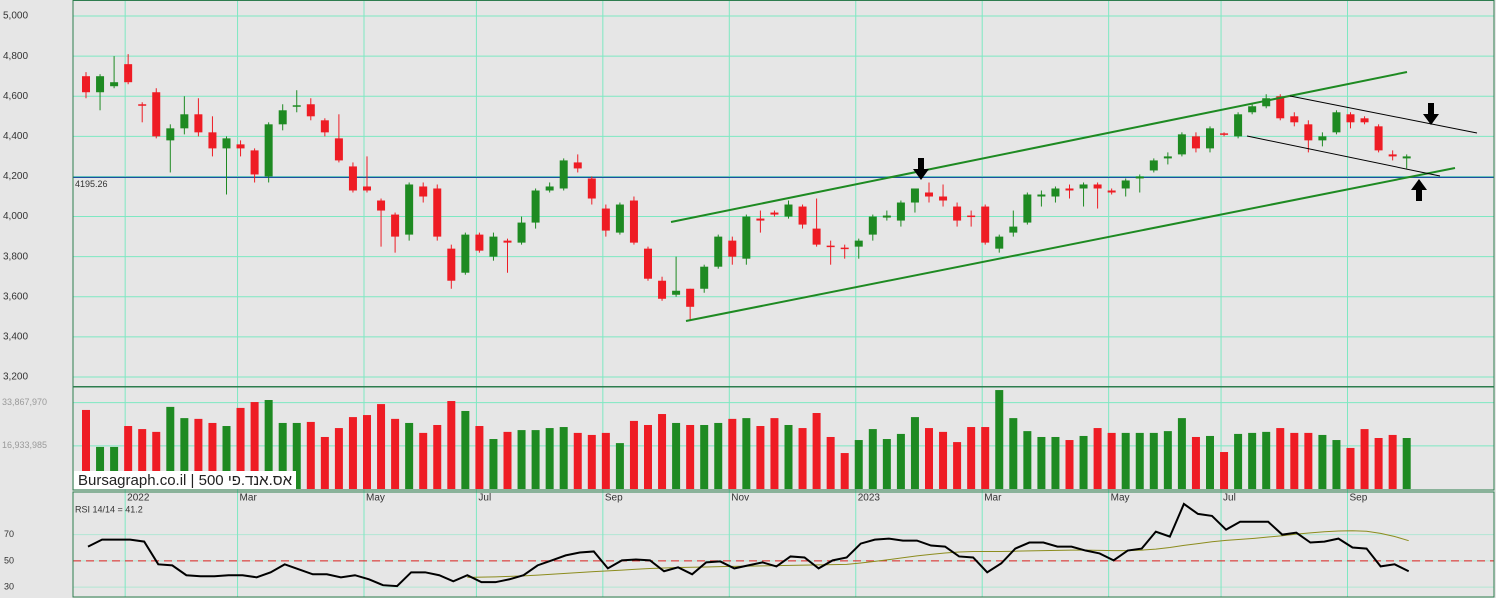 Image resolution: width=1496 pixels, height=598 pixels. I want to click on y-tick-label: 3,400, so click(15, 337).